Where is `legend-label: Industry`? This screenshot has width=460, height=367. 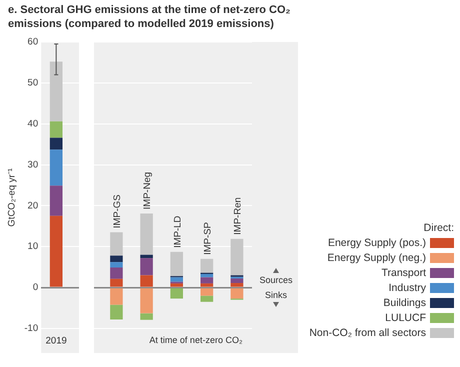 legend-label: Industry is located at coordinates (407, 288).